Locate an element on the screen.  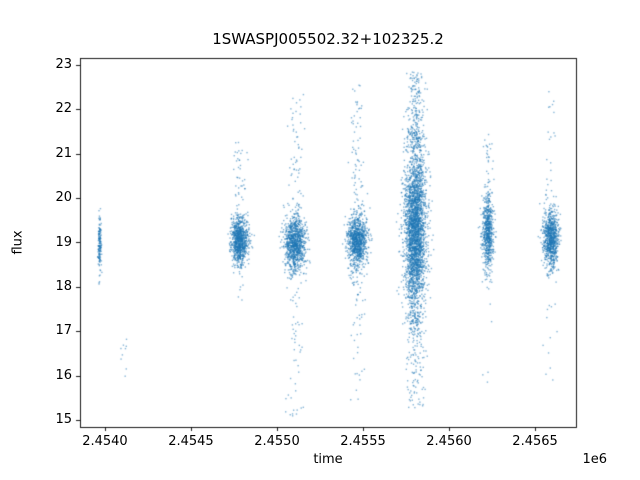
y-axis-label: flux is located at coordinates (18, 242).